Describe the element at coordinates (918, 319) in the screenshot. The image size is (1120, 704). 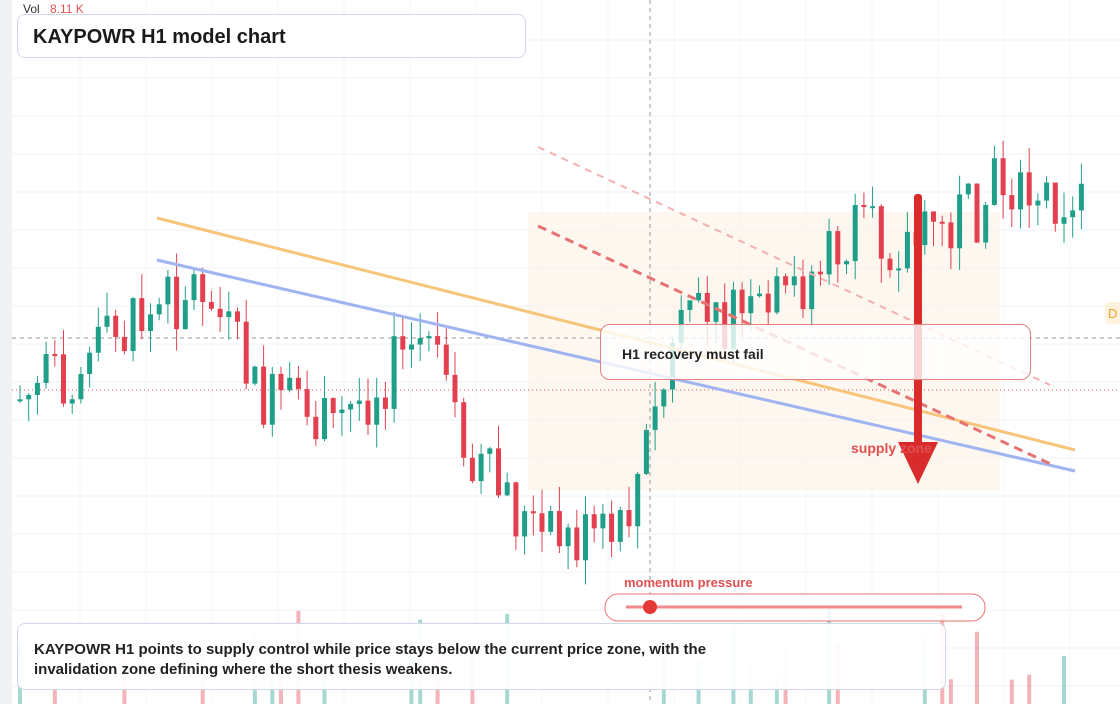
I see `arrow-shaft` at that location.